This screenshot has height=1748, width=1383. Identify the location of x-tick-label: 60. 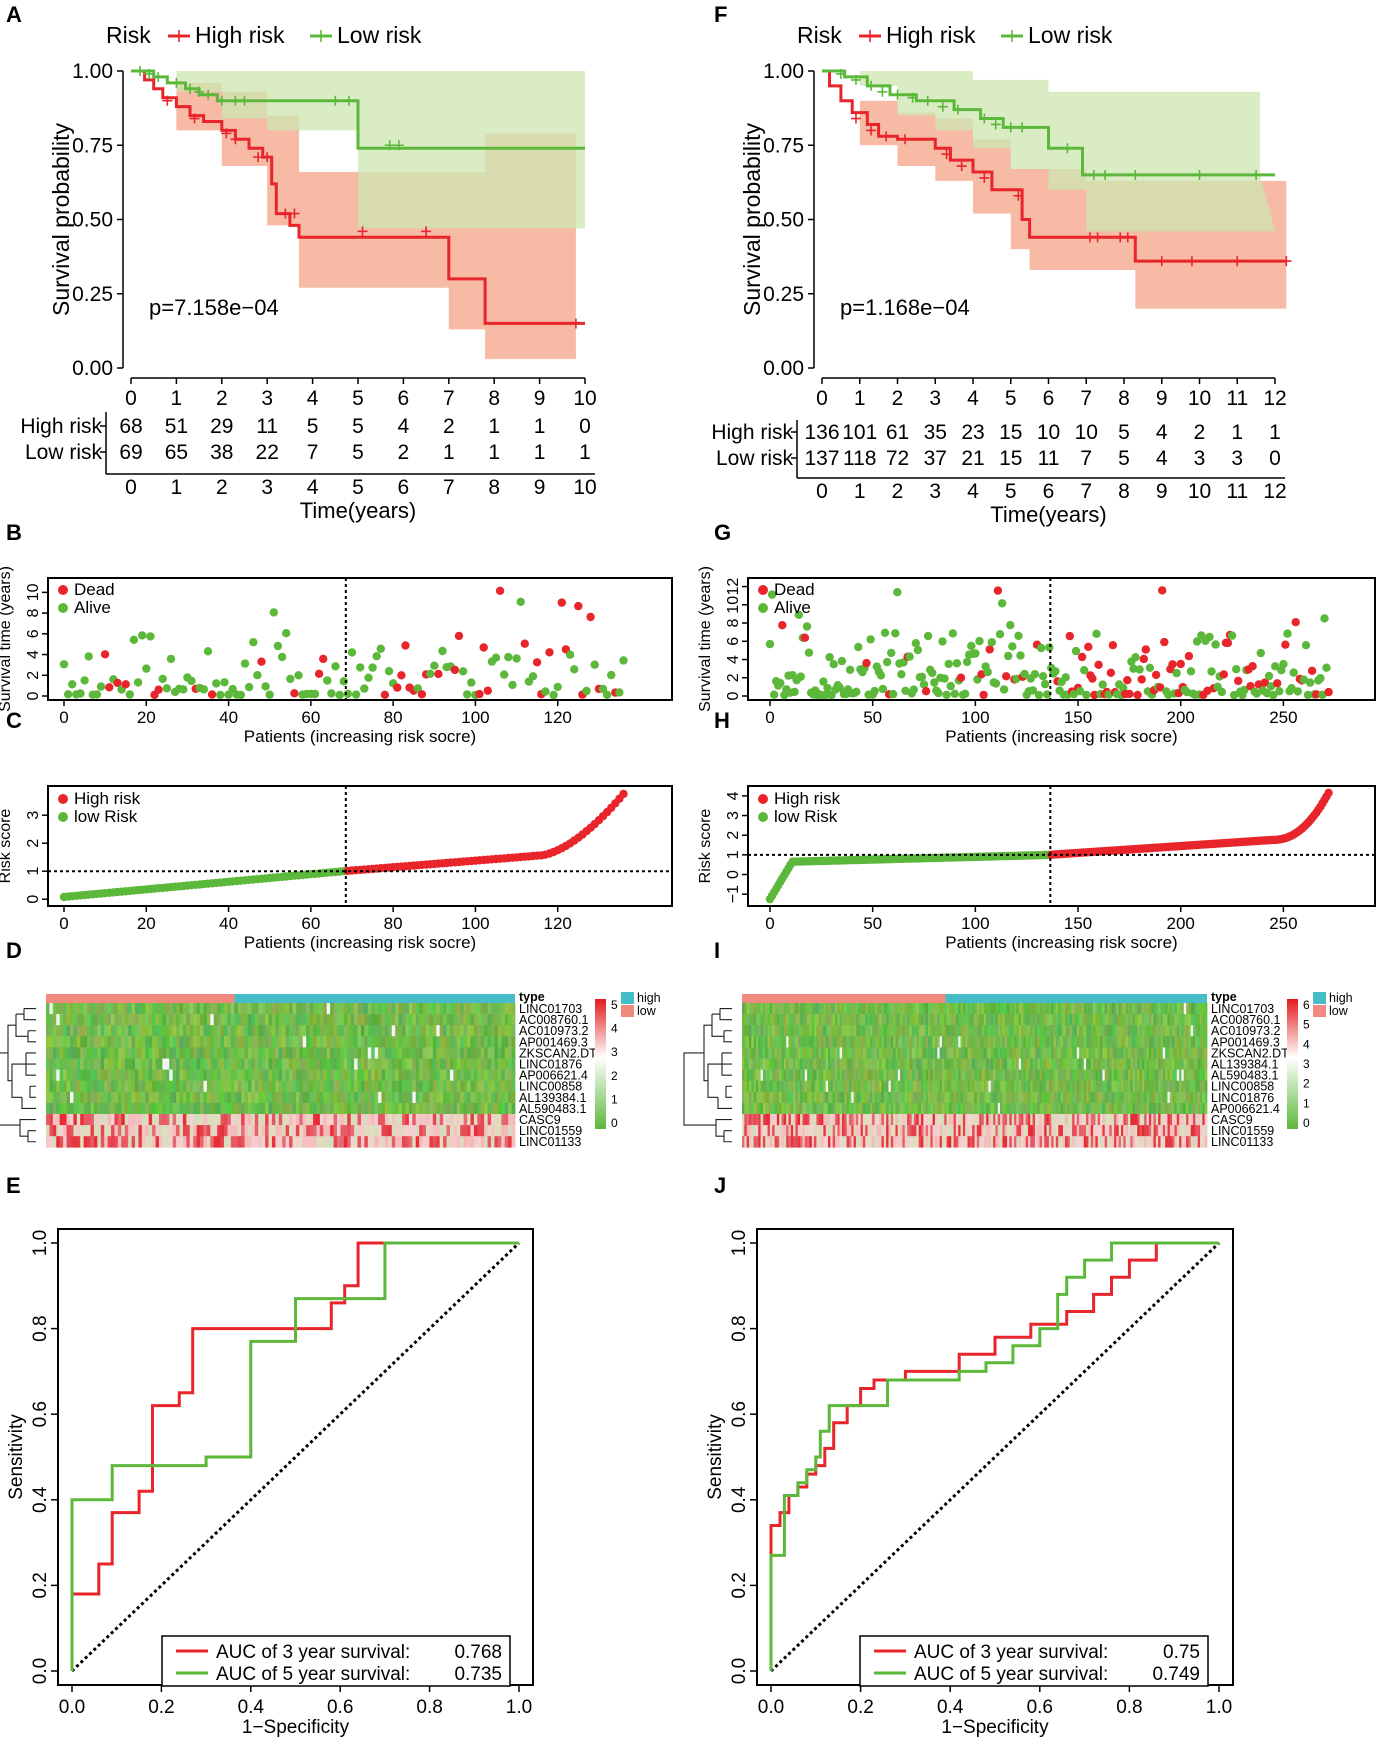
(310, 717).